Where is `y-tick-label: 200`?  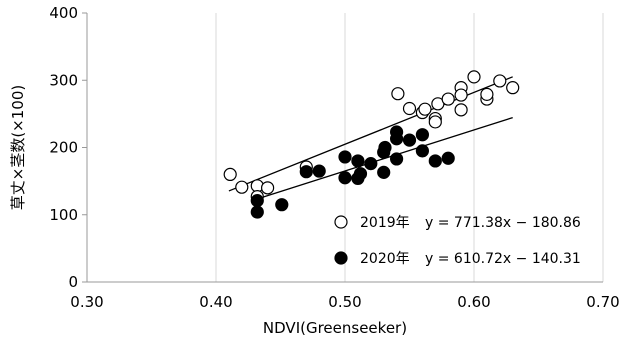 y-tick-label: 200 is located at coordinates (63, 148).